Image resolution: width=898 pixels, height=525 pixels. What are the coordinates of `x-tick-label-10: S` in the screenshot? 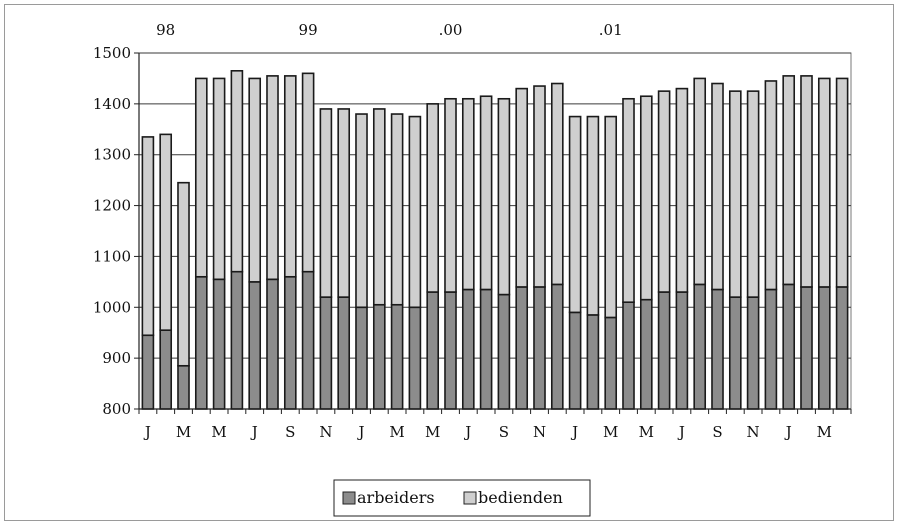 It's located at (504, 432).